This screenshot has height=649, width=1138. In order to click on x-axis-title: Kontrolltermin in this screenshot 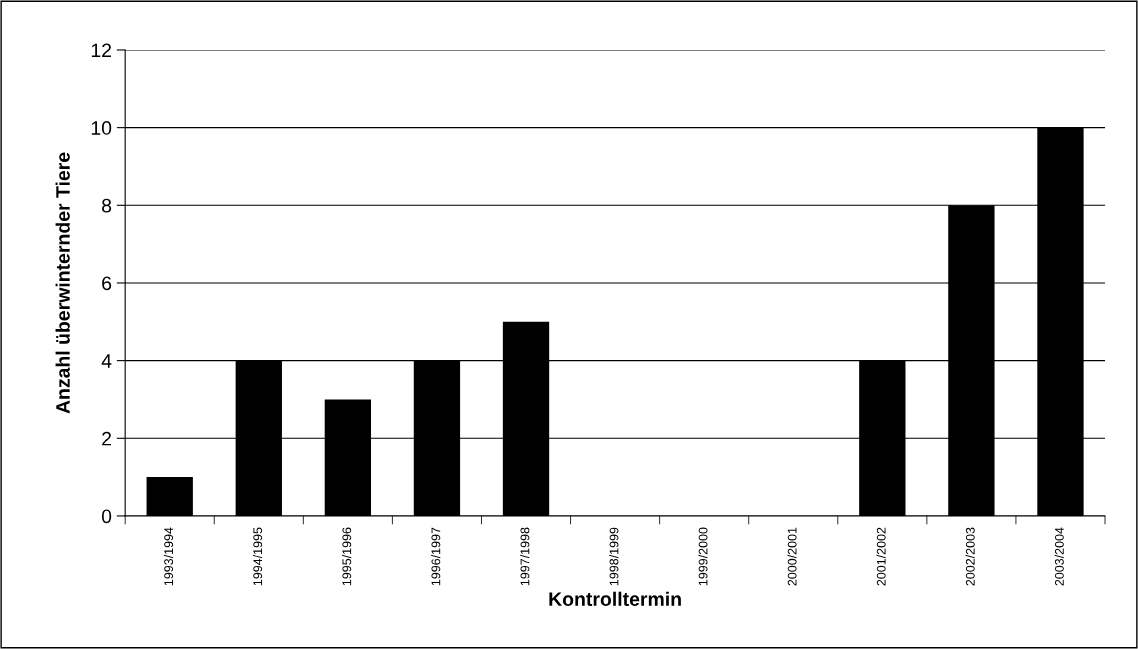, I will do `click(615, 598)`.